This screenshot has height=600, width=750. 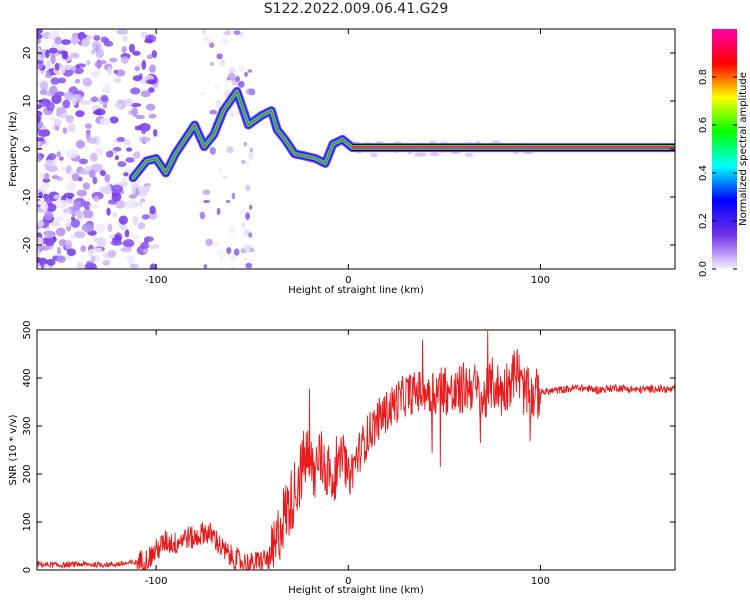 I want to click on colorbar-tick-label: 0.2, so click(x=703, y=221).